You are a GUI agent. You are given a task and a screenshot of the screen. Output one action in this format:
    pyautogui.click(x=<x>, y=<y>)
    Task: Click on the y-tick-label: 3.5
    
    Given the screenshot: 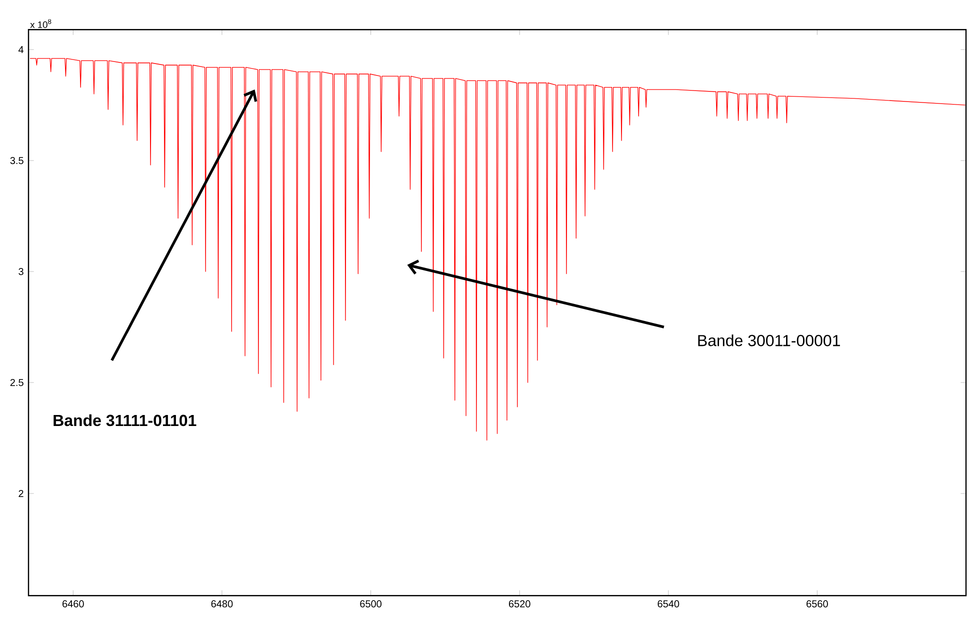 What is the action you would take?
    pyautogui.click(x=17, y=160)
    